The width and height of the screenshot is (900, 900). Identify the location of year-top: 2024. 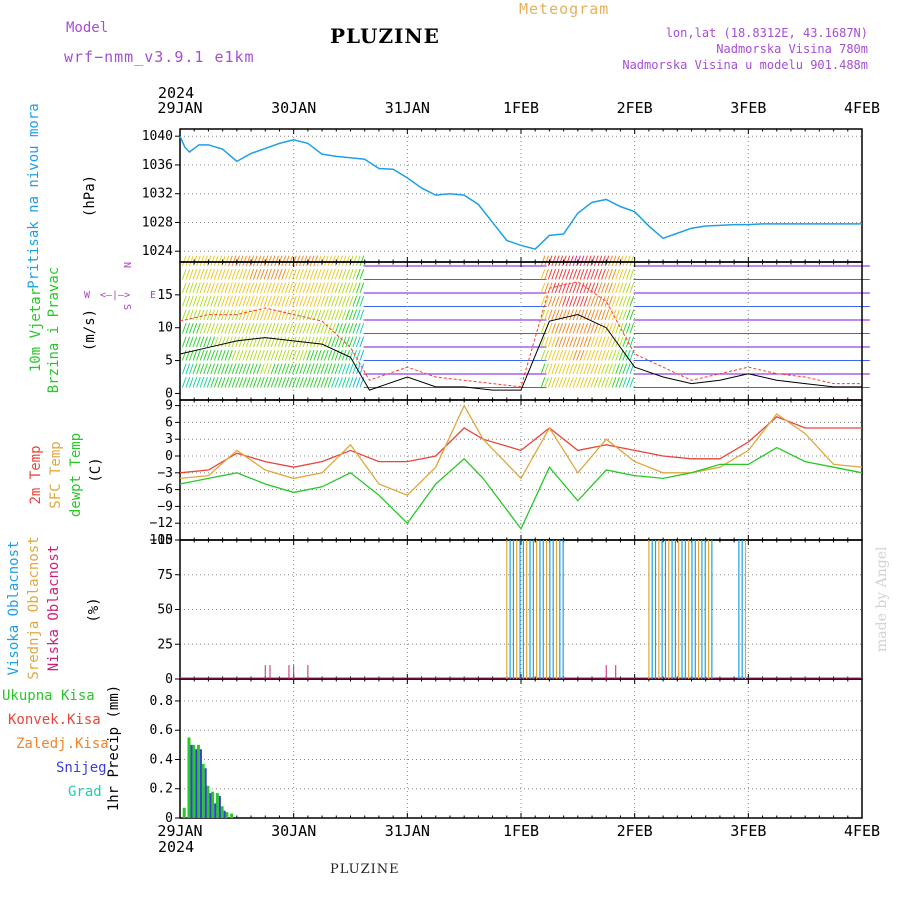
(176, 93).